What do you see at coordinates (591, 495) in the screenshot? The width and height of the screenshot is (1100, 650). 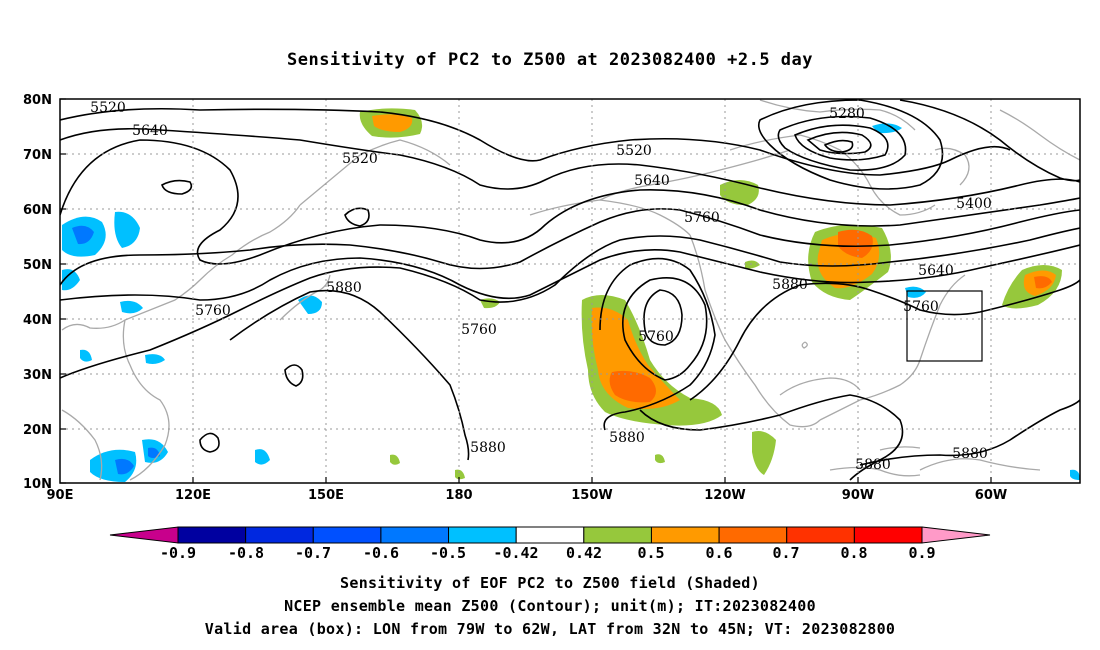 I see `lon-label: 150W` at bounding box center [591, 495].